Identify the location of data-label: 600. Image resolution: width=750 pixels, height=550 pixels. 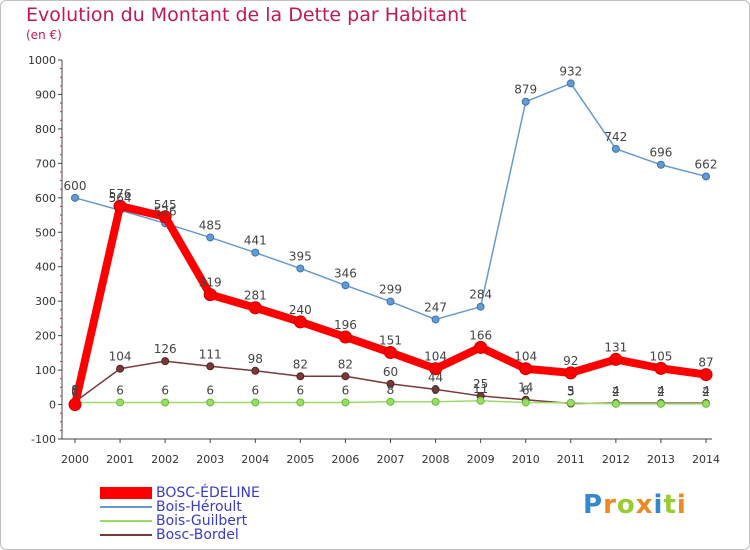
(75, 186).